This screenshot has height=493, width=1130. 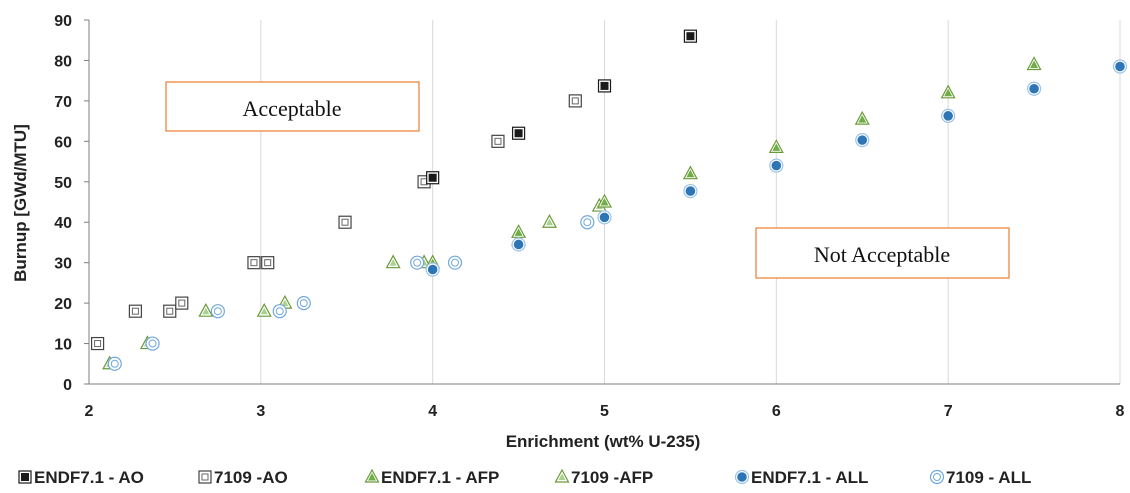 I want to click on legend-item: 7109 -AFP, so click(x=603, y=477).